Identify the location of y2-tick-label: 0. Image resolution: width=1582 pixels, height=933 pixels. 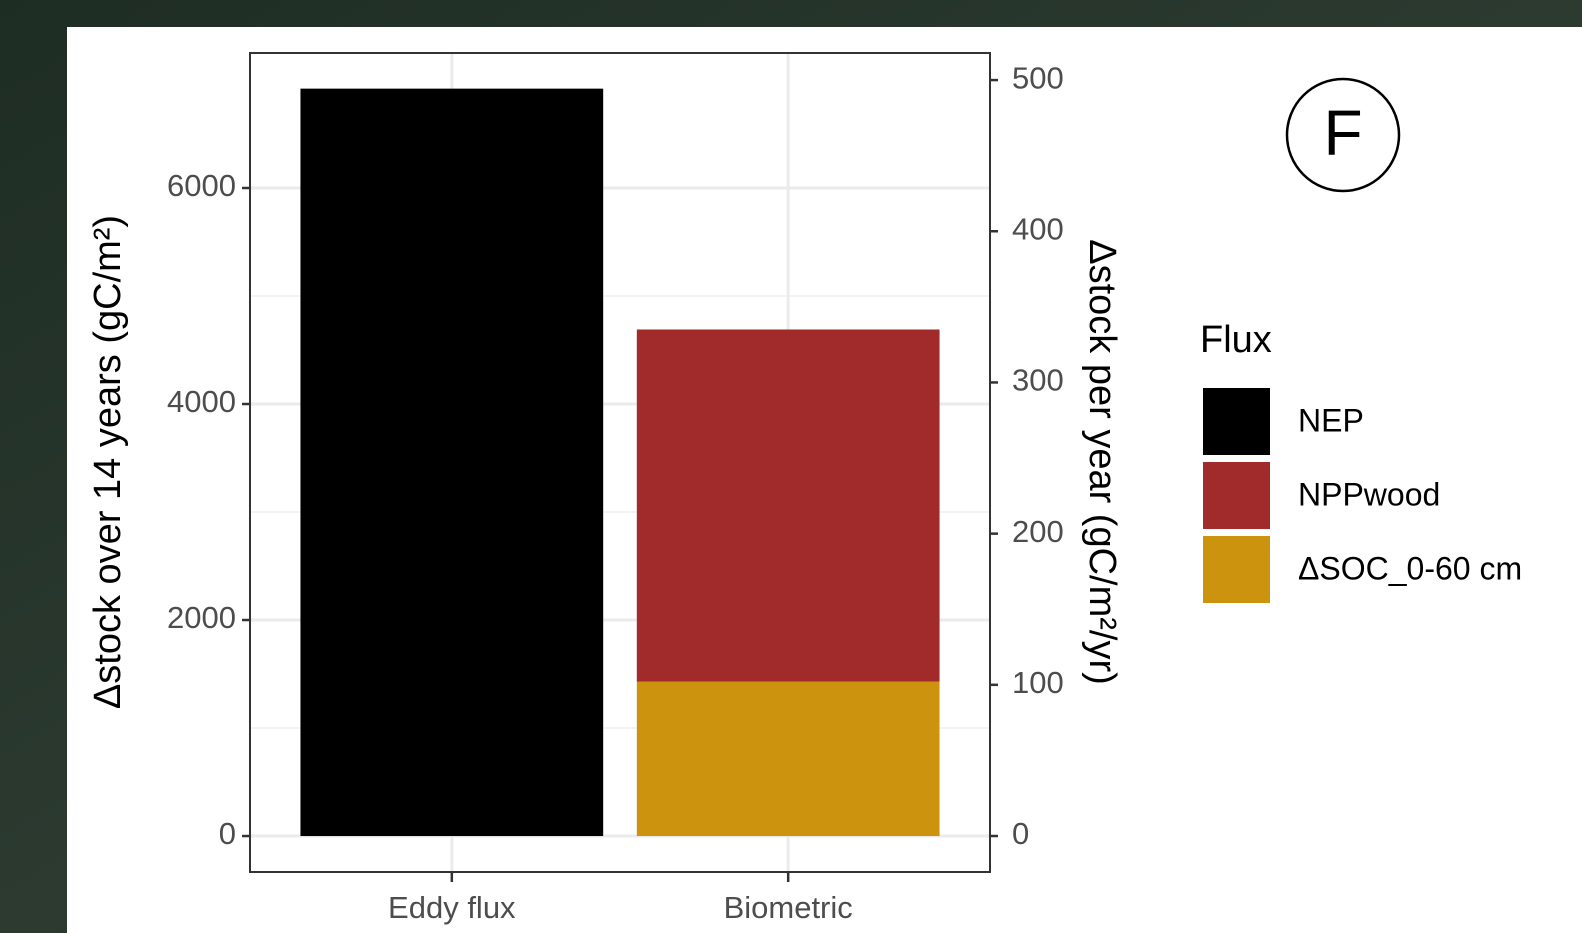
(1020, 833).